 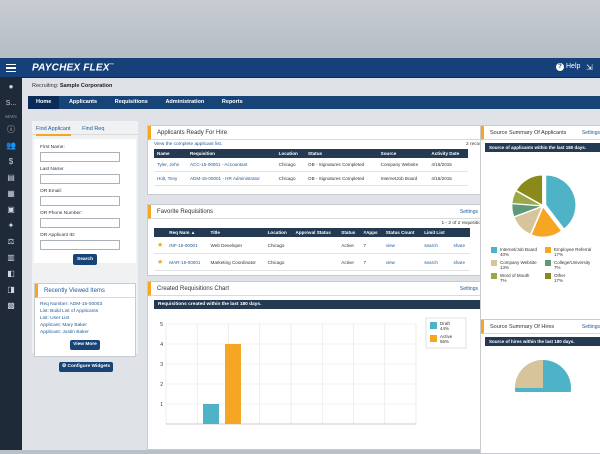 What do you see at coordinates (11, 193) in the screenshot?
I see `document-icon: ▦` at bounding box center [11, 193].